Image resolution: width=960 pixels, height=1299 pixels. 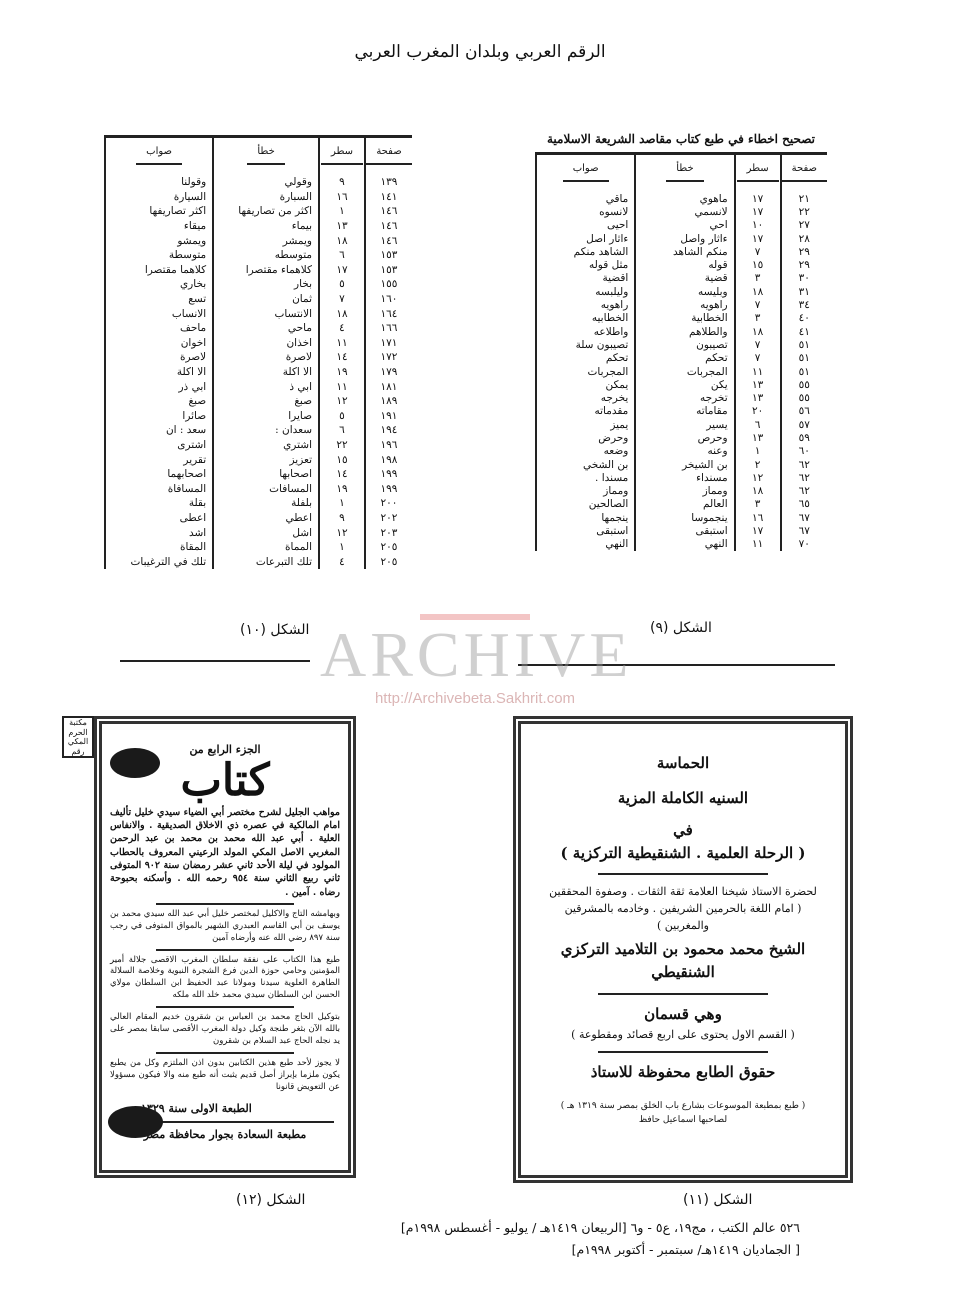 I want to click on cell-page: ٥٦, so click(x=803, y=411).